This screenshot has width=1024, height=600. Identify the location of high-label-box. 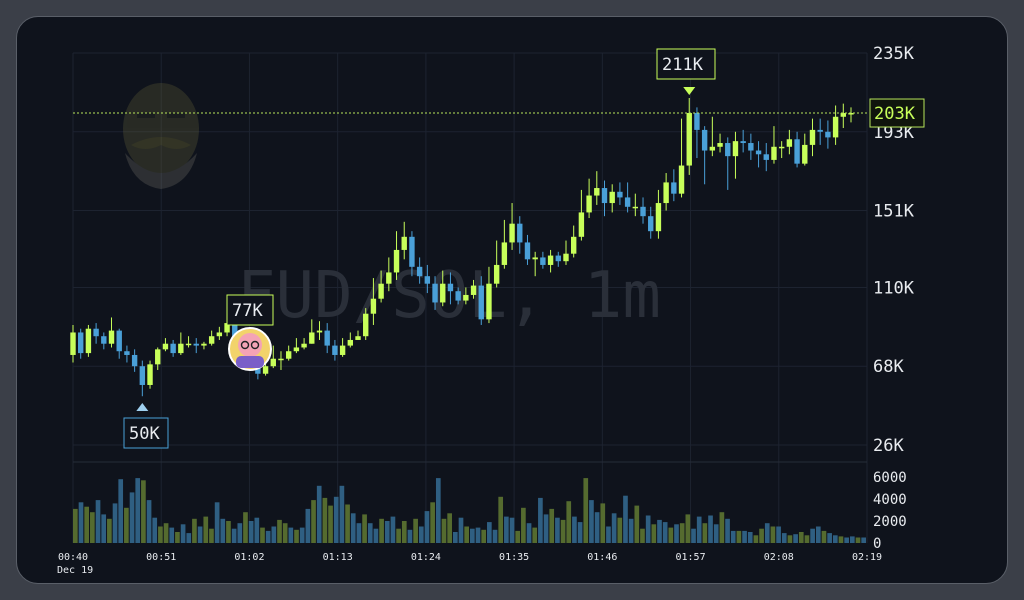
(686, 64).